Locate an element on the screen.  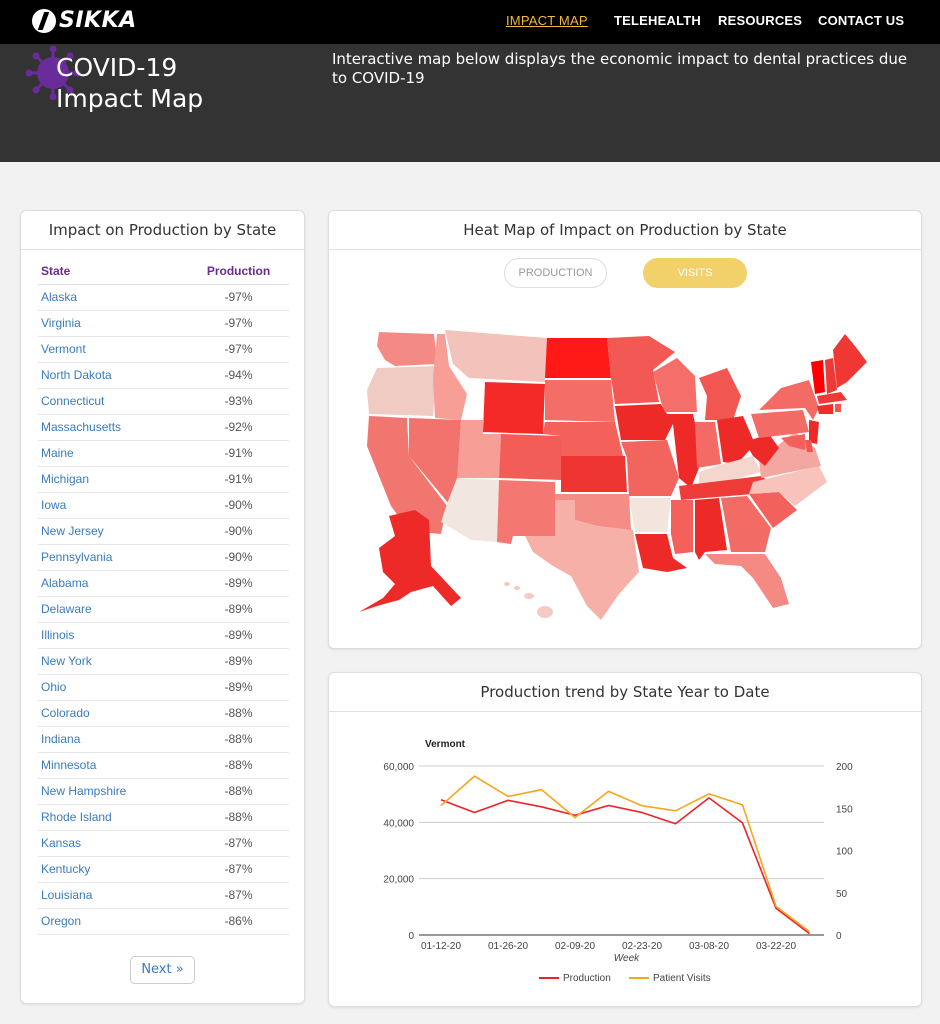
state-alaska is located at coordinates (410, 561).